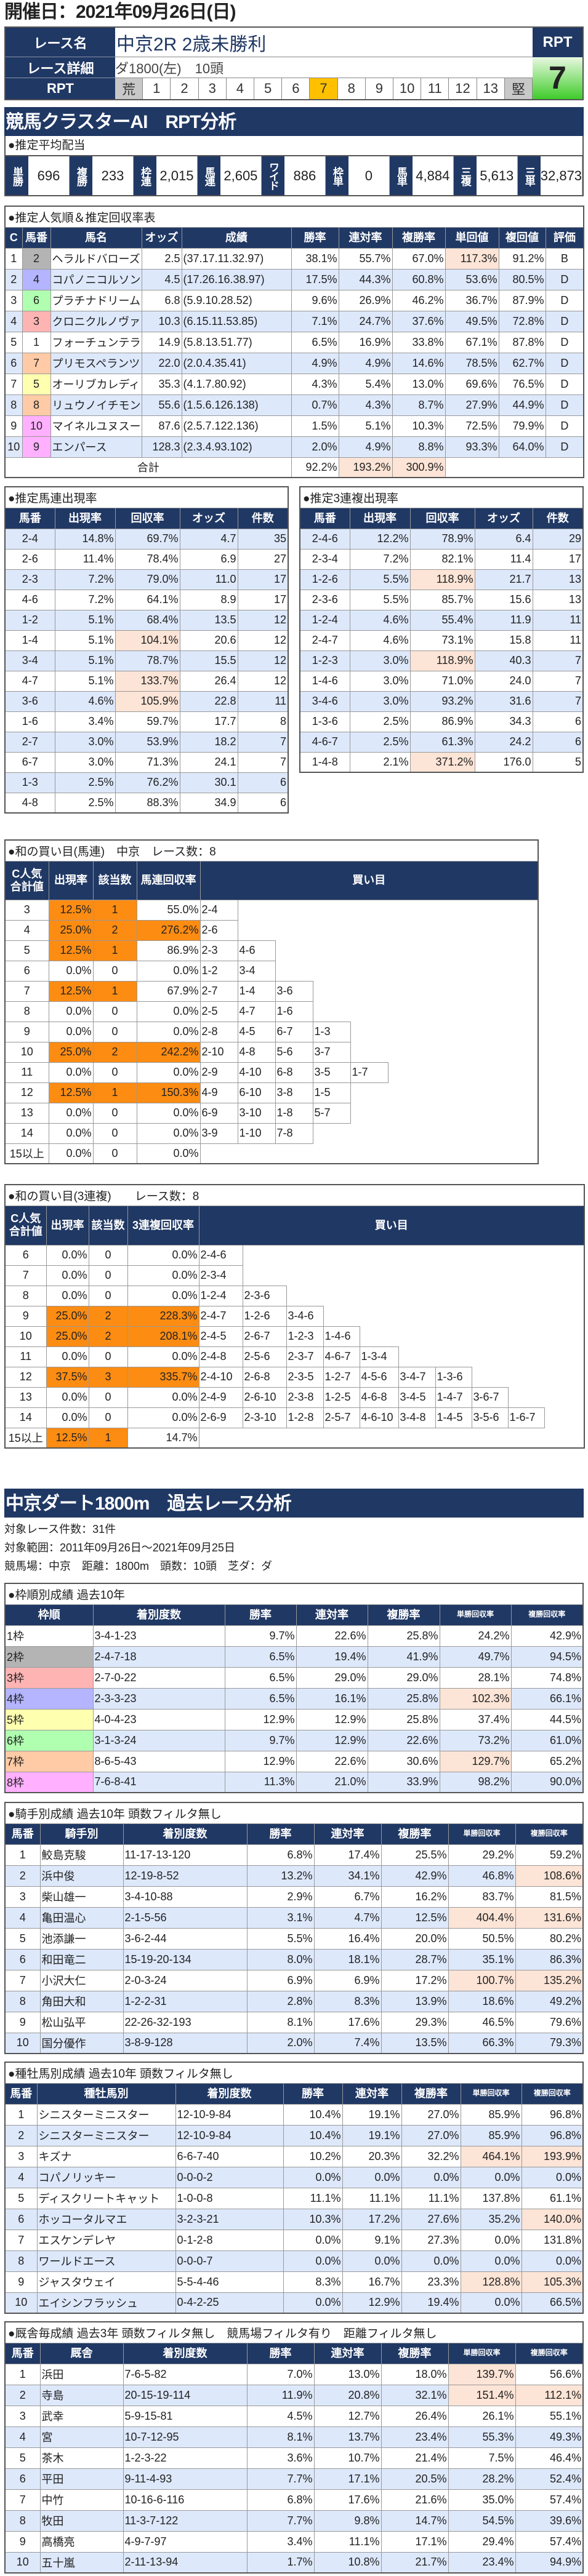 This screenshot has height=2576, width=588. I want to click on place2-rate: 5.1%, so click(365, 426).